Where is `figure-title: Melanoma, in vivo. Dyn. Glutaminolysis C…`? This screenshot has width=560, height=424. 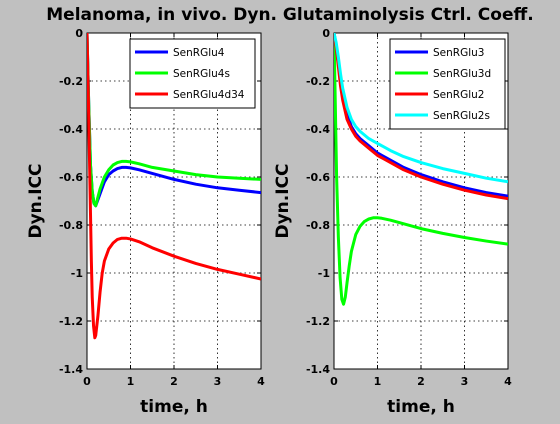
figure-title: Melanoma, in vivo. Dyn. Glutaminolysis C… is located at coordinates (289, 15).